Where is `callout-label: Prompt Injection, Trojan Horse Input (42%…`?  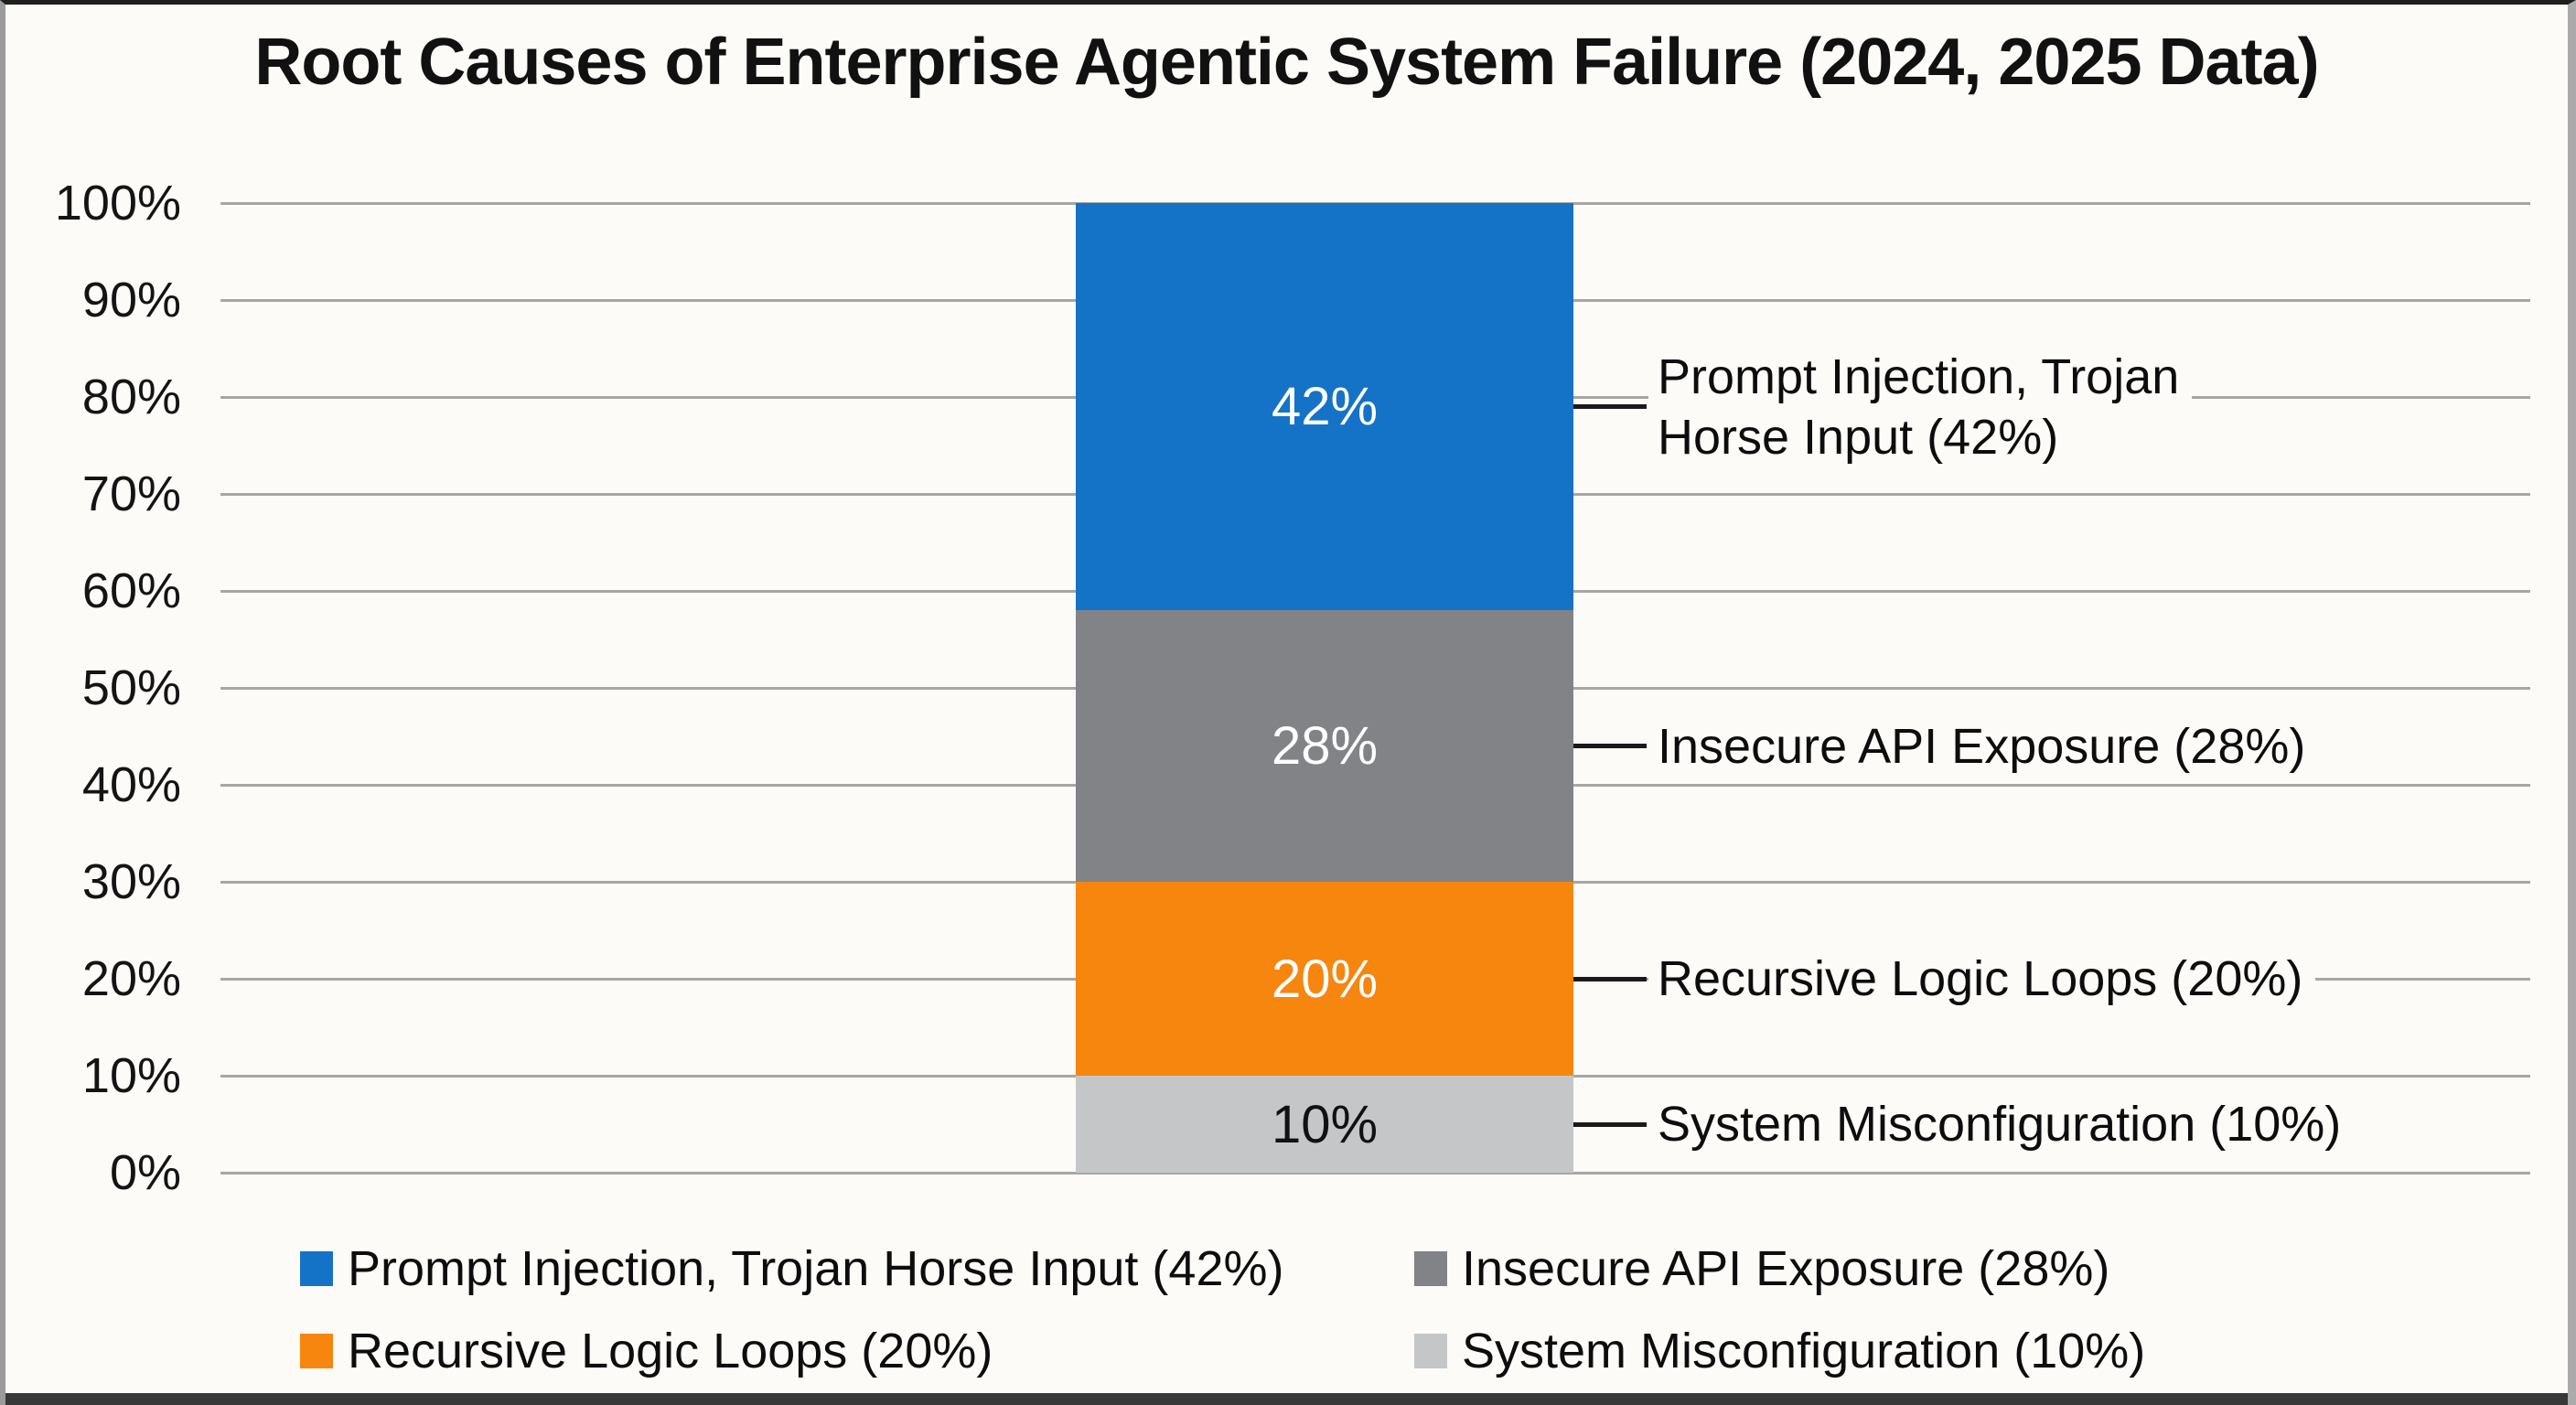 callout-label: Prompt Injection, Trojan Horse Input (42%… is located at coordinates (1921, 406).